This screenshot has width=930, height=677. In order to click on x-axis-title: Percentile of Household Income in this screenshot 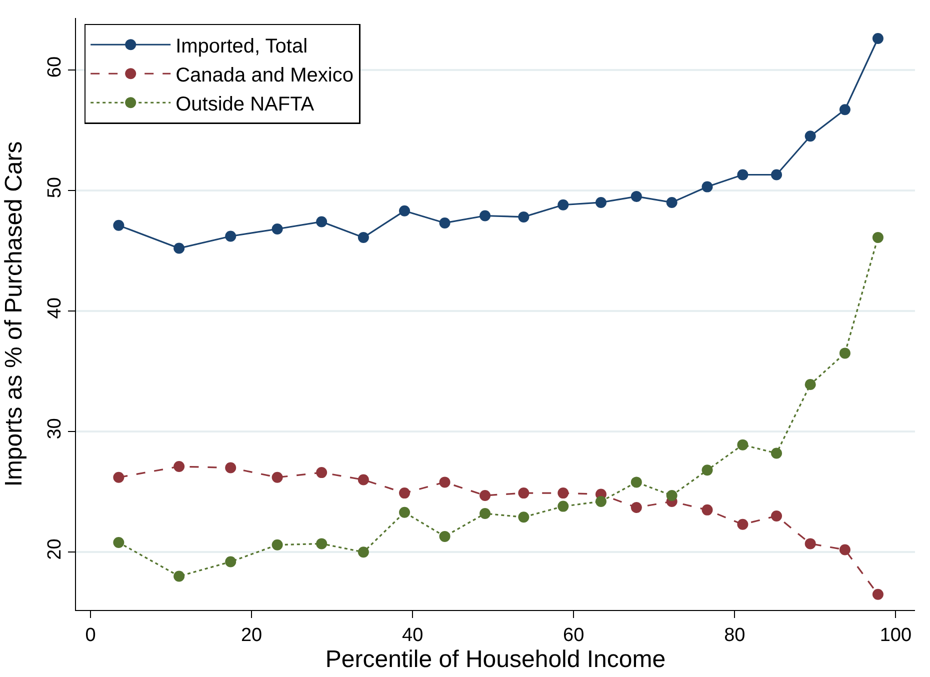, I will do `click(495, 659)`.